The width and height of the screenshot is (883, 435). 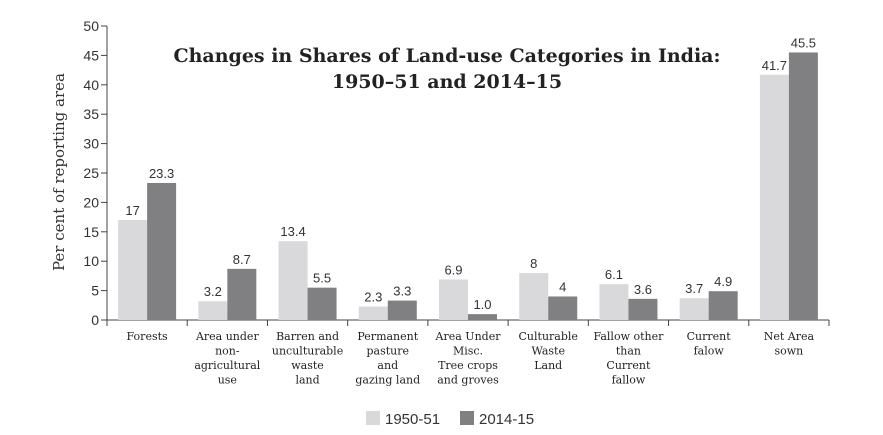 I want to click on data-label: 8, so click(x=533, y=263).